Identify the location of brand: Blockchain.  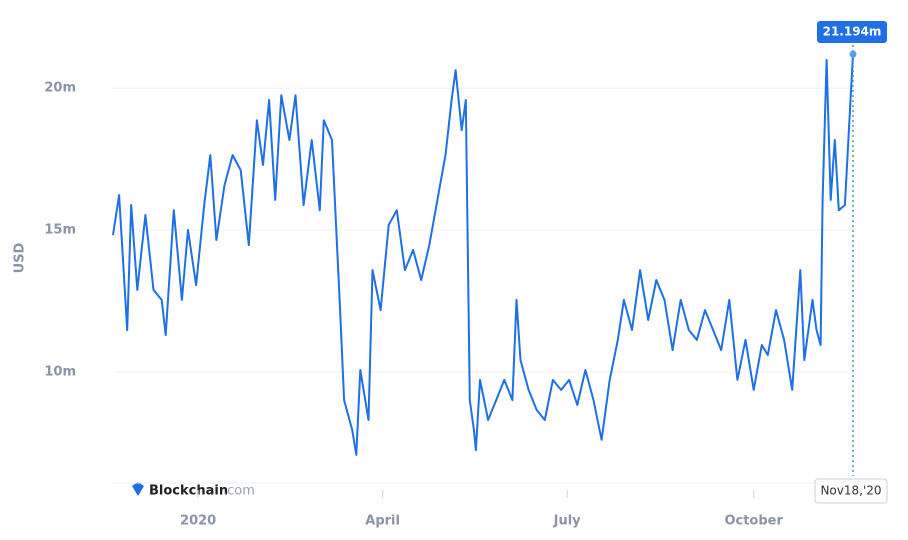
(188, 491).